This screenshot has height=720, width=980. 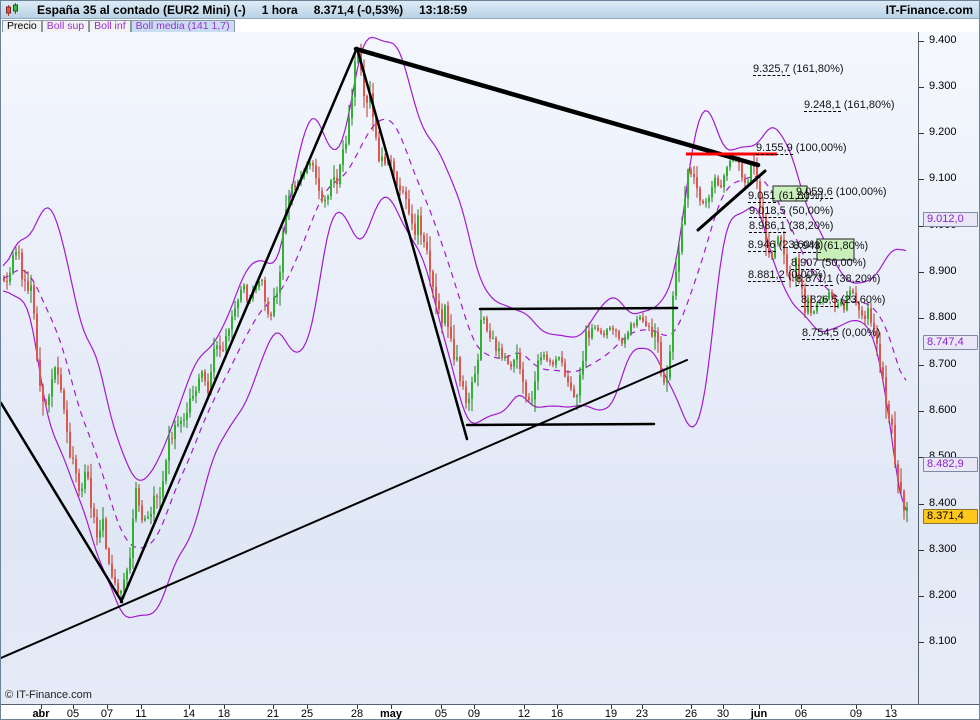 What do you see at coordinates (849, 105) in the screenshot?
I see `fib-level-label: 9.248,1 (161,80%)` at bounding box center [849, 105].